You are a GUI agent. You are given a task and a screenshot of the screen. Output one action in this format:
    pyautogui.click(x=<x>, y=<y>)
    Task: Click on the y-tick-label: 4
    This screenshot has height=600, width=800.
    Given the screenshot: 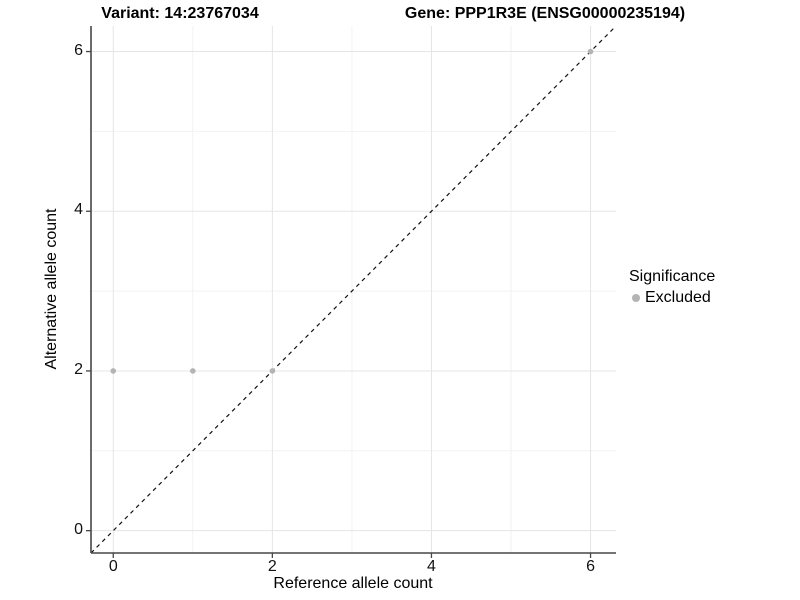 What is the action you would take?
    pyautogui.click(x=78, y=210)
    